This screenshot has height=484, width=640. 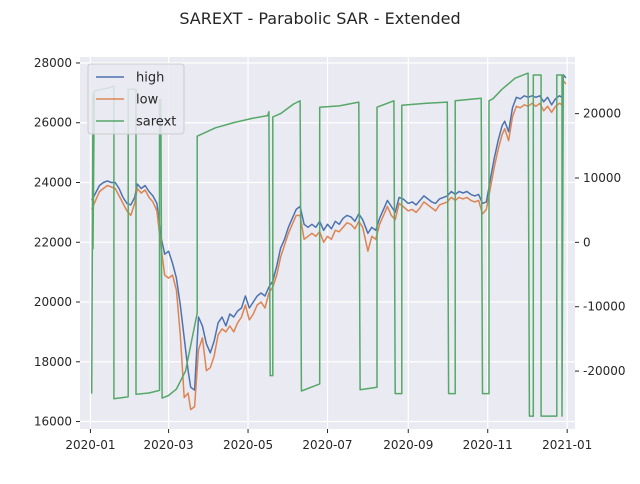 I want to click on y-right-tick-label: -10000, so click(x=604, y=307).